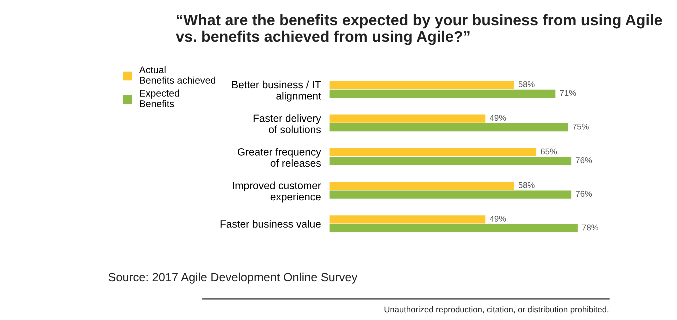  Describe the element at coordinates (288, 124) in the screenshot. I see `y-tick-label: Faster delivery of solutions` at that location.